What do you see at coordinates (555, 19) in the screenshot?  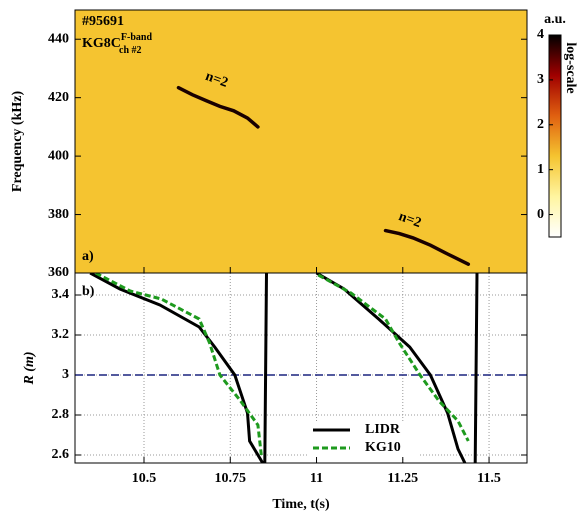 I see `colorbar-unit: a.u.` at bounding box center [555, 19].